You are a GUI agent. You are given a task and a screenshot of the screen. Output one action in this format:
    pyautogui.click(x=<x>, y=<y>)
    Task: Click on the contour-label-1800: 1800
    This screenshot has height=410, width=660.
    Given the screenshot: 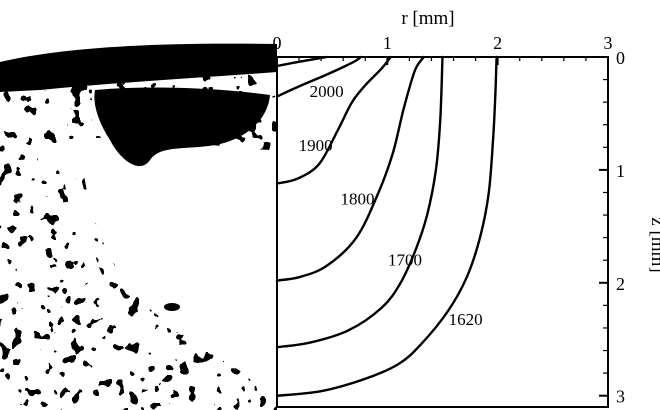 What is the action you would take?
    pyautogui.click(x=358, y=198)
    